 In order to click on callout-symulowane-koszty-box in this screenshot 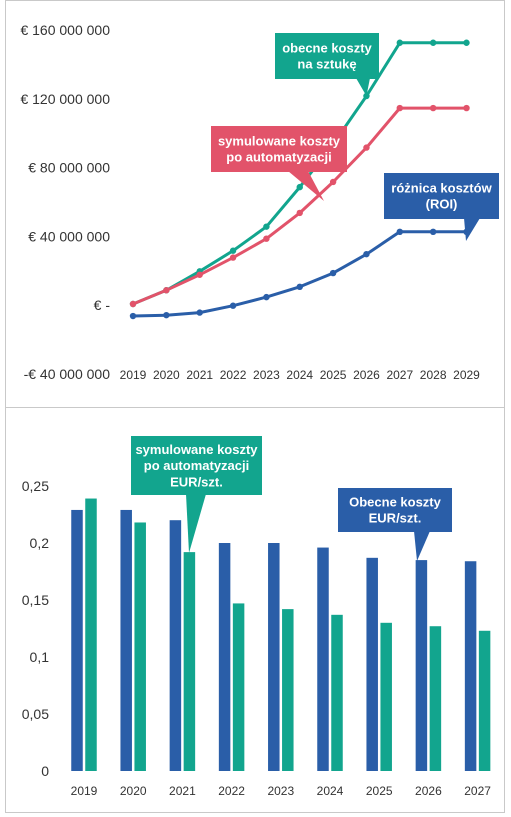, I will do `click(279, 149)`.